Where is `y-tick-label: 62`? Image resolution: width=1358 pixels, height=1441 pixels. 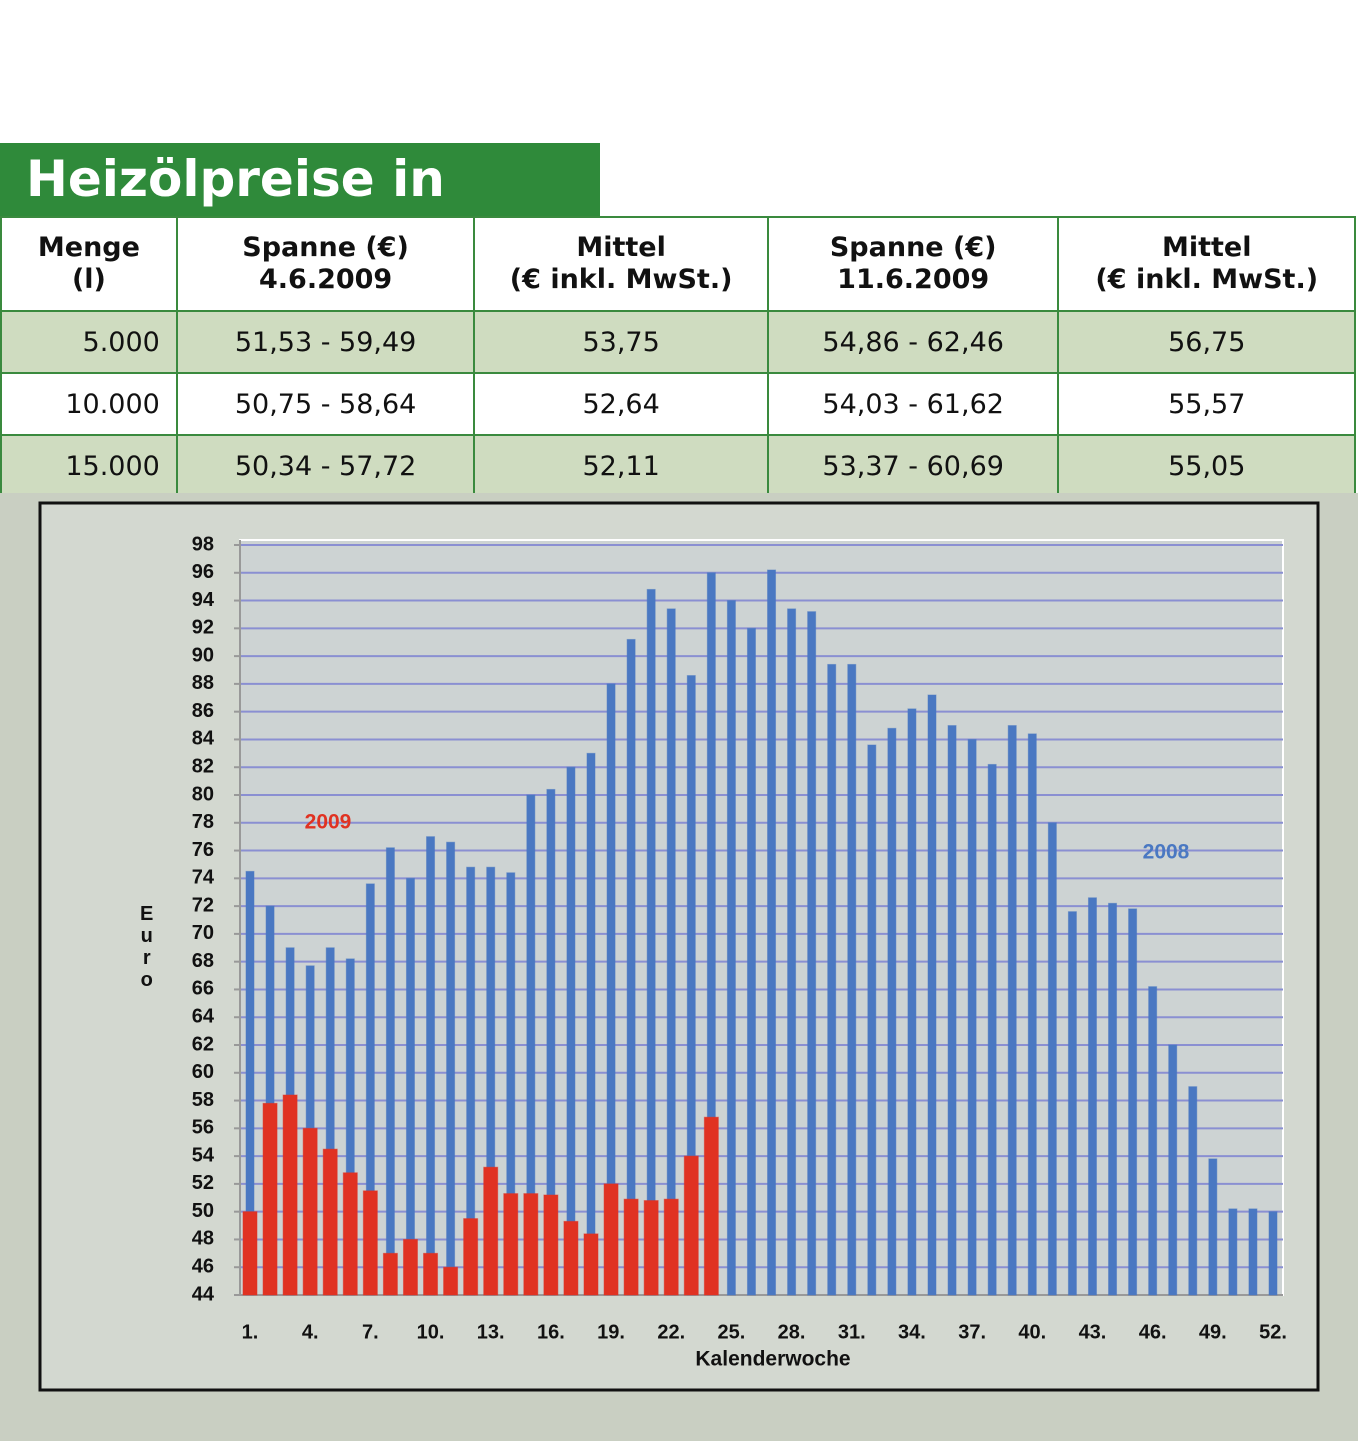
y-tick-label: 62 is located at coordinates (203, 1044).